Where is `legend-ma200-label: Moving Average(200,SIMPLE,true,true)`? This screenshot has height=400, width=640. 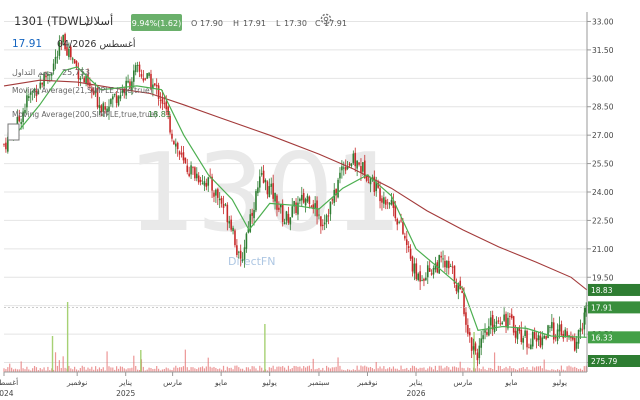 legend-ma200-label: Moving Average(200,SIMPLE,true,true) is located at coordinates (84, 114).